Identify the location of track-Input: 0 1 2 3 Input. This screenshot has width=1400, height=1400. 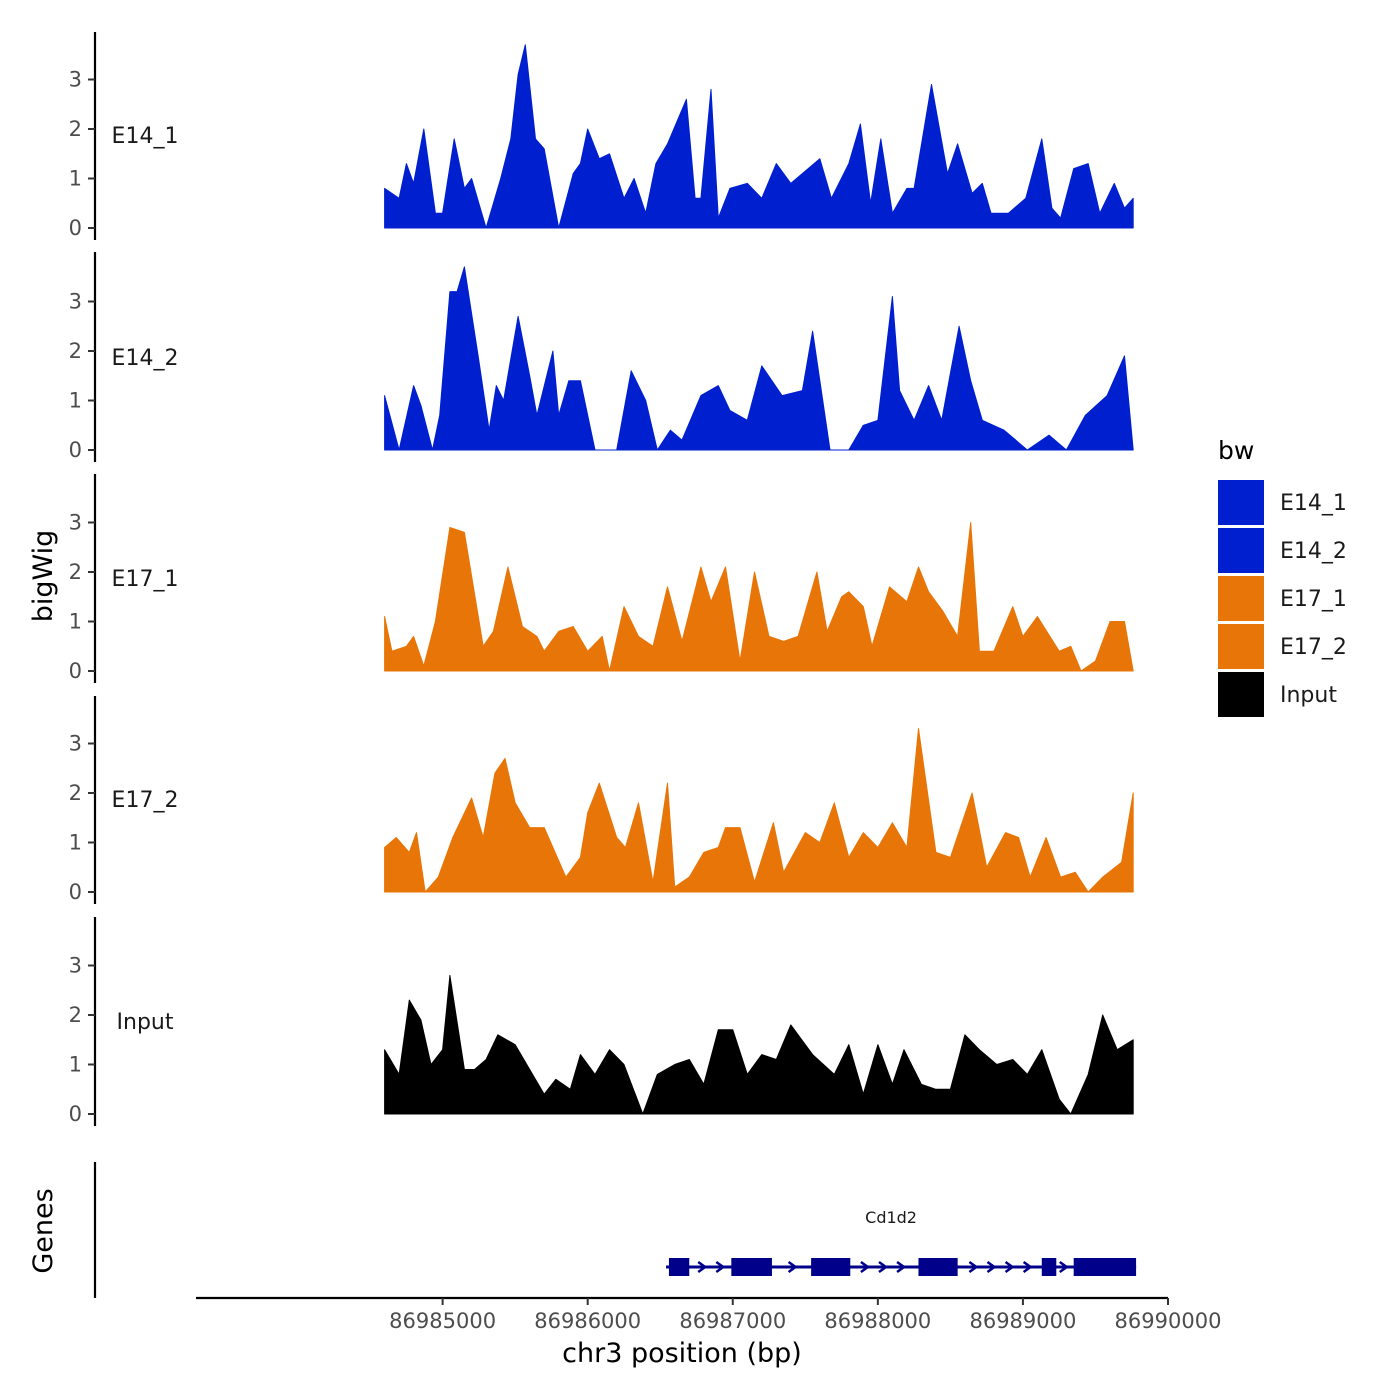
(601, 1021).